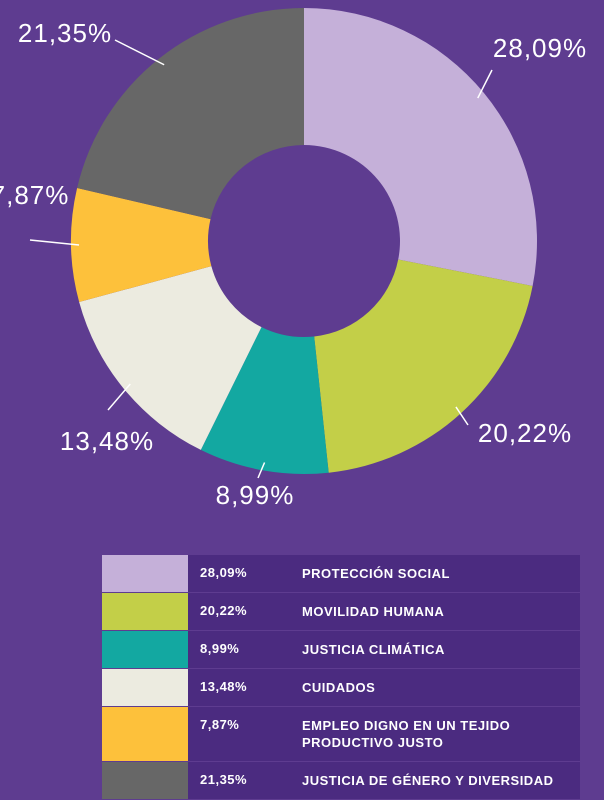 This screenshot has width=604, height=800. Describe the element at coordinates (373, 611) in the screenshot. I see `legend-label: MOVILIDAD HUMANA` at that location.